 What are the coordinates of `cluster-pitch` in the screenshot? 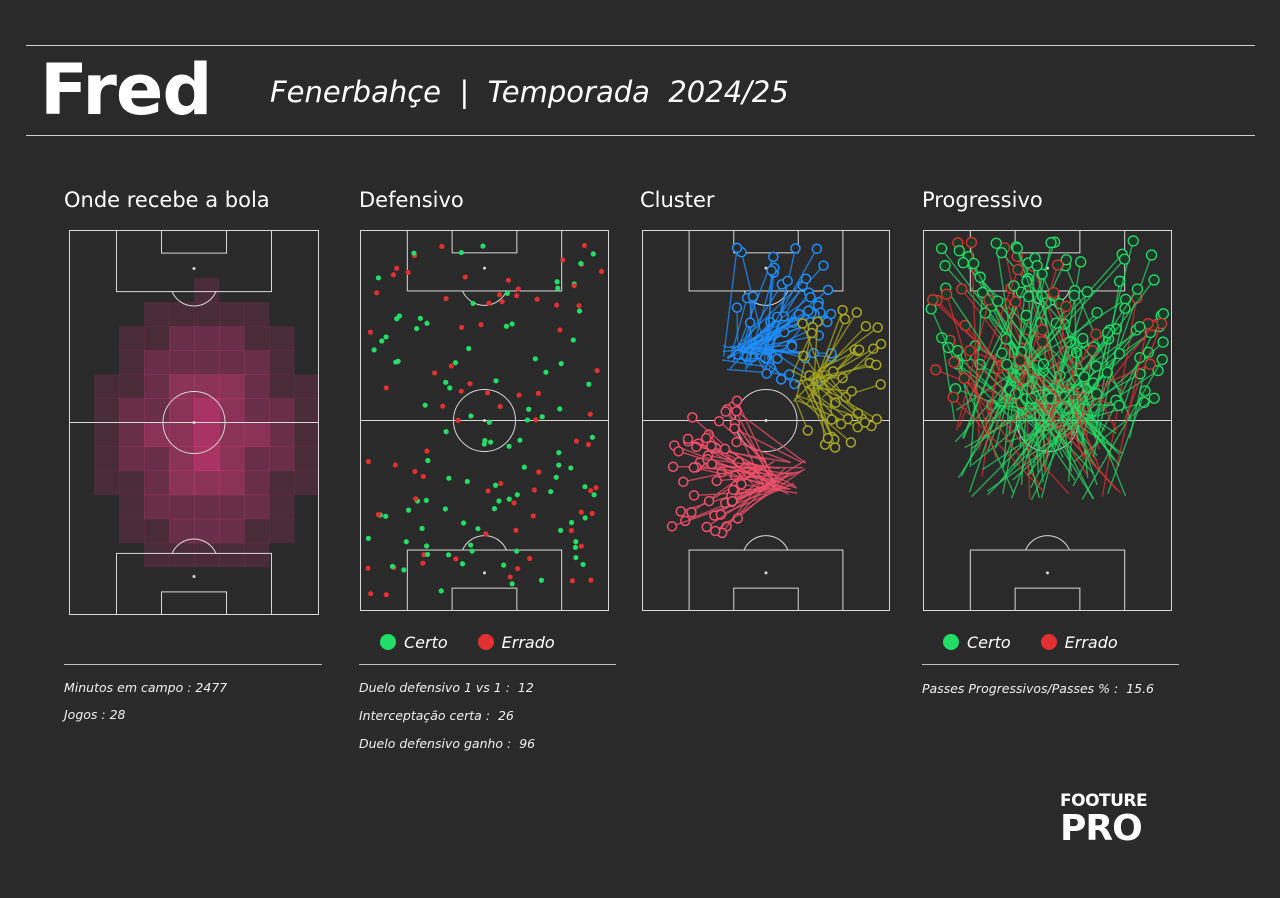 It's located at (766, 420).